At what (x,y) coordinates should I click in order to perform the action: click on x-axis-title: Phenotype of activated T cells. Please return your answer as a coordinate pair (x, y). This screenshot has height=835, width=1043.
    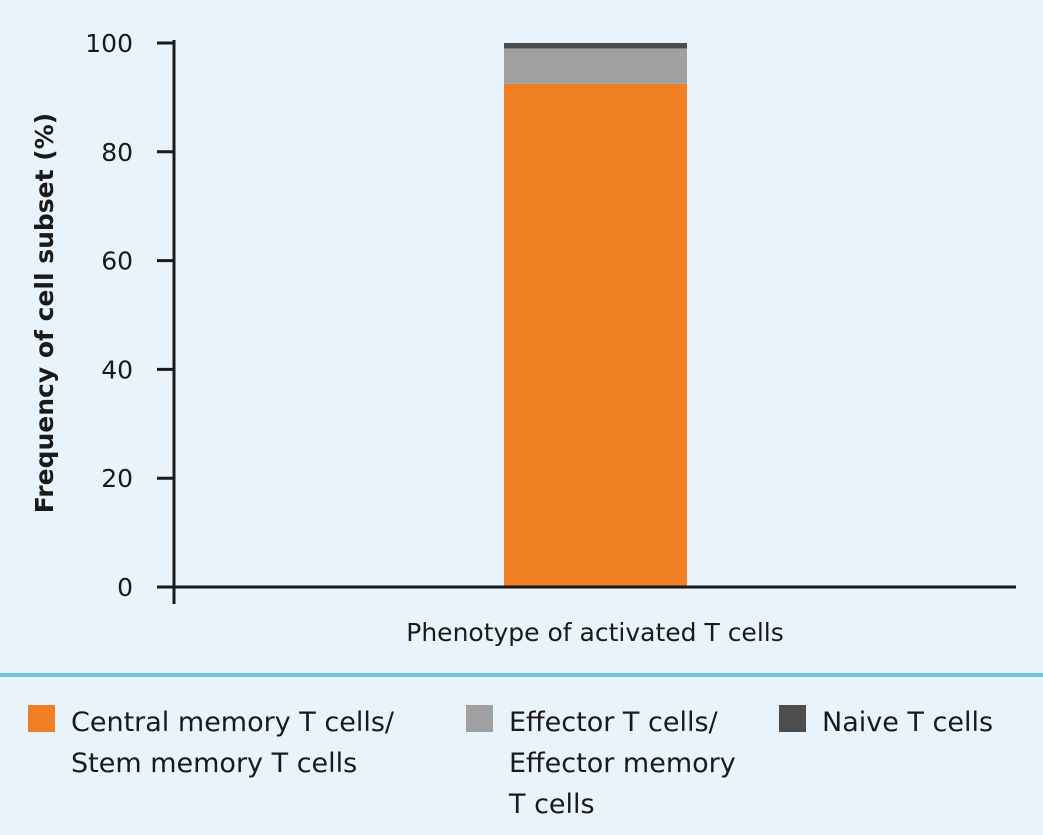
    Looking at the image, I should click on (594, 632).